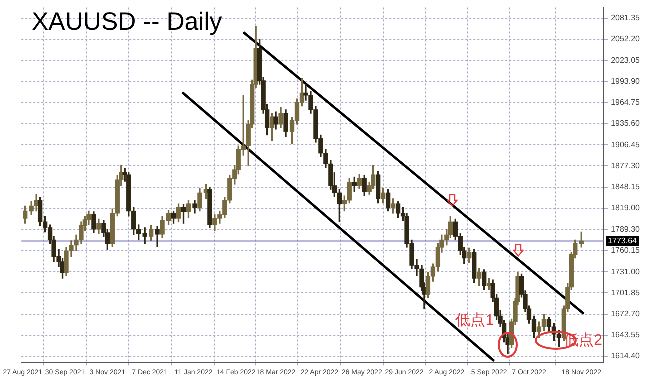 The width and height of the screenshot is (647, 384). I want to click on y-tick-label: 1906.45, so click(626, 145).